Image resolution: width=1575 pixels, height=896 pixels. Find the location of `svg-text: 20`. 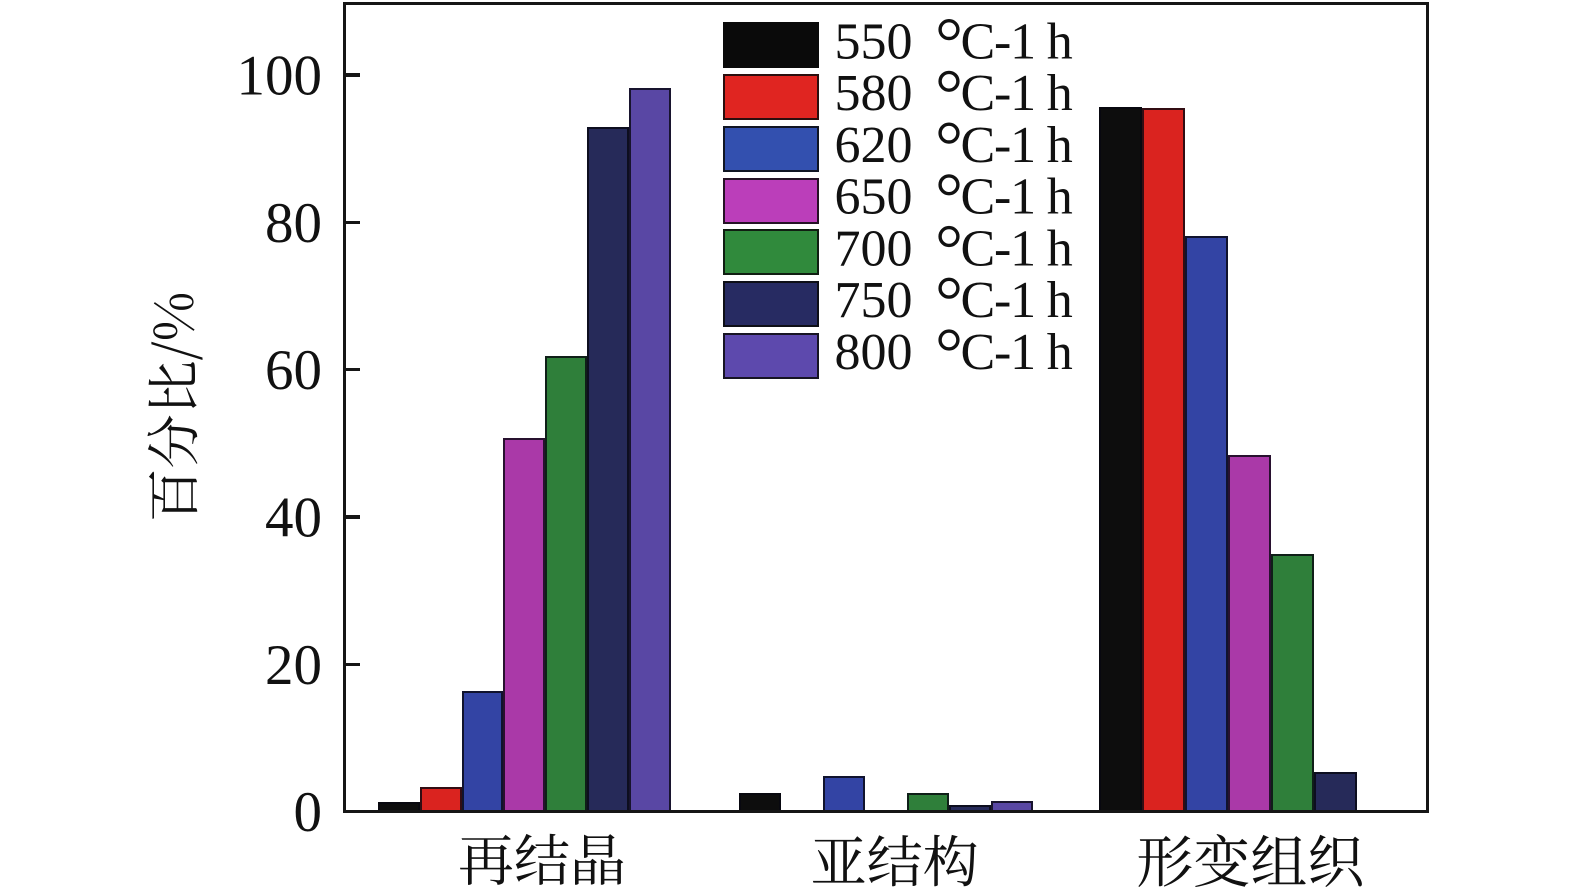

svg-text: 20 is located at coordinates (293, 665).